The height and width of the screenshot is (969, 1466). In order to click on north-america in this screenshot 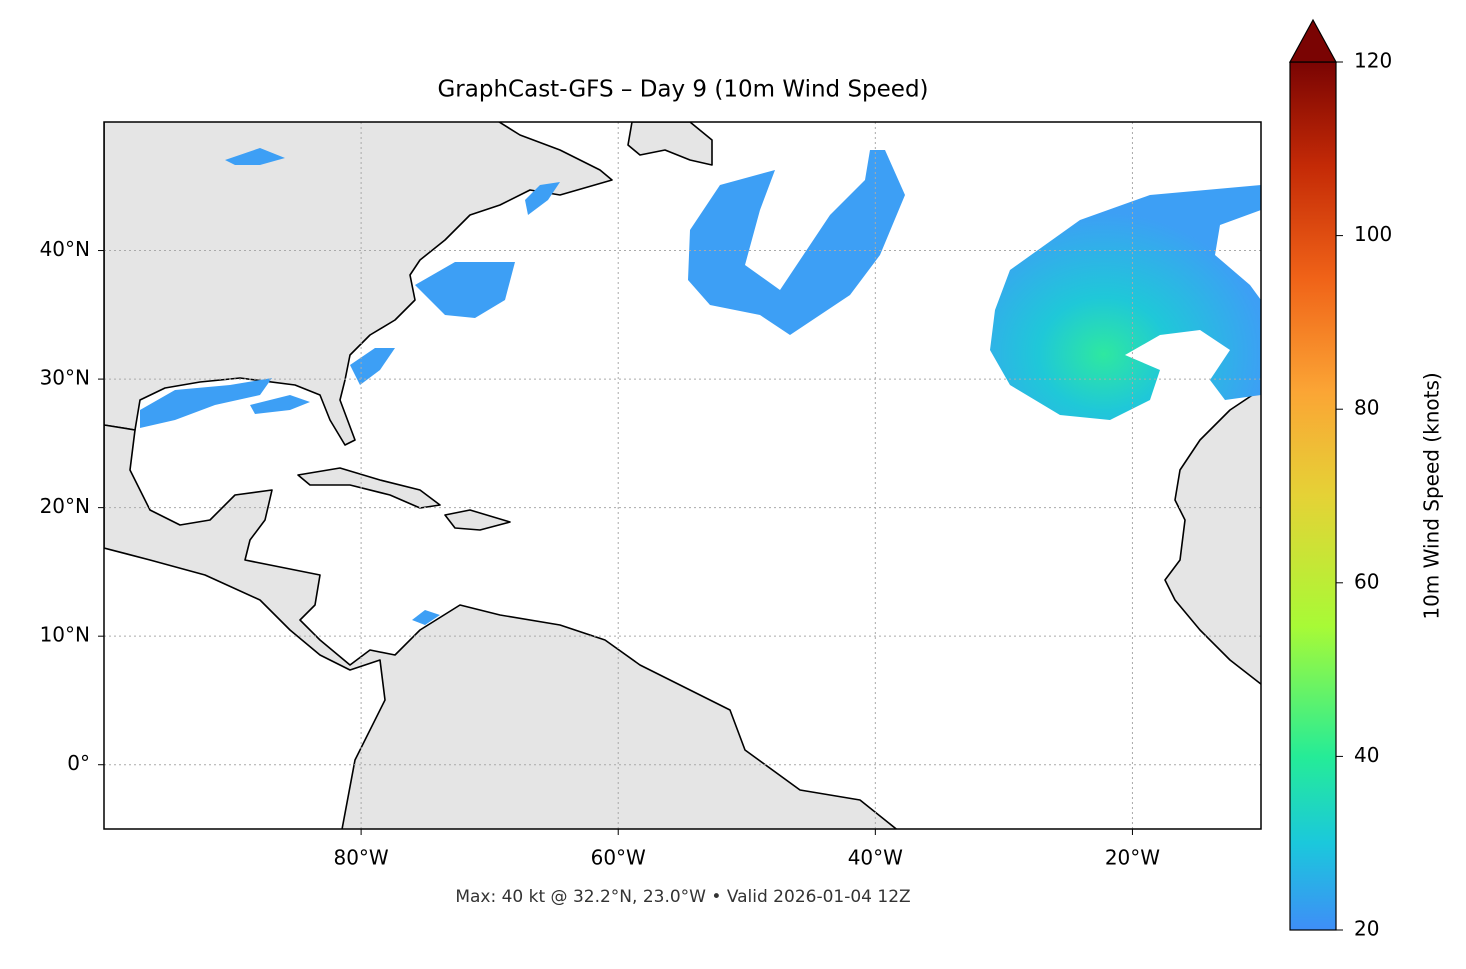, I will do `click(358, 284)`.